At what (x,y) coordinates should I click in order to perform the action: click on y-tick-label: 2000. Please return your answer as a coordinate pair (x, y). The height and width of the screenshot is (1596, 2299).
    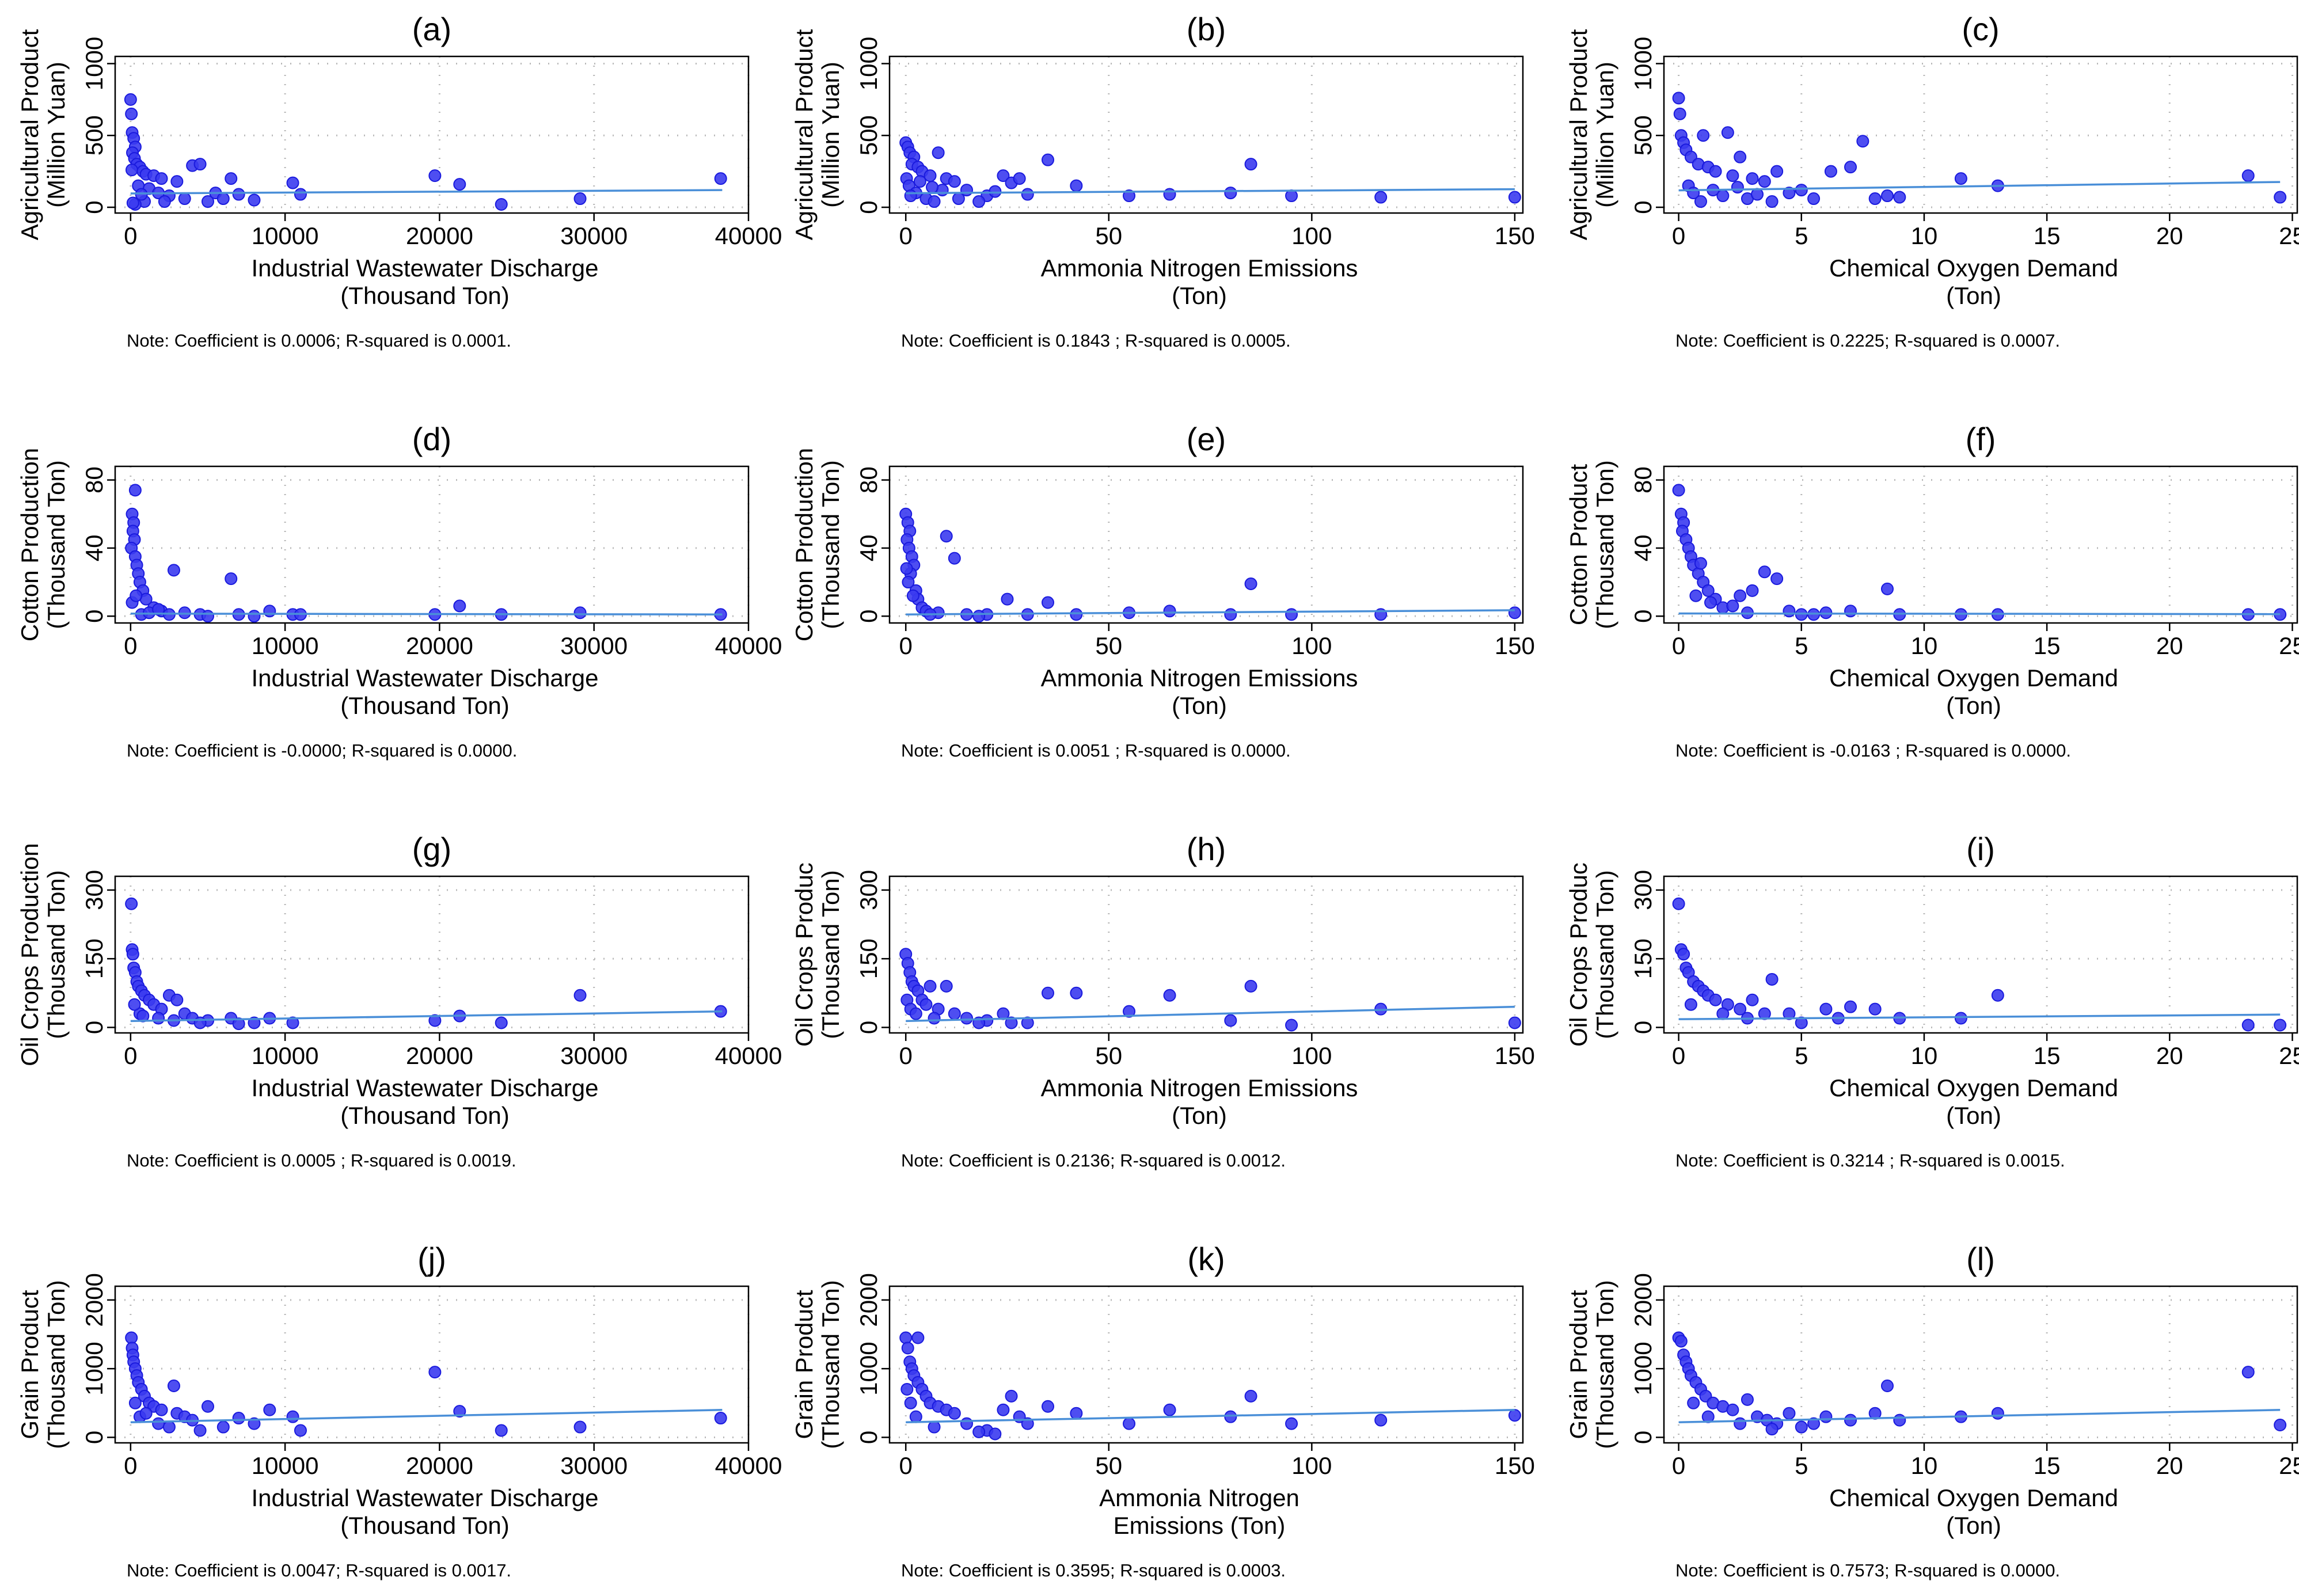
    Looking at the image, I should click on (869, 1300).